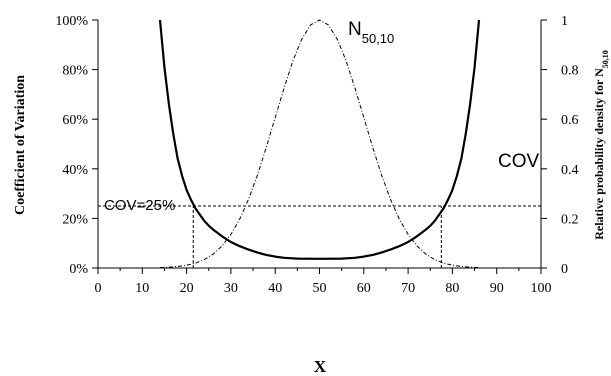 This screenshot has width=611, height=376. Describe the element at coordinates (378, 38) in the screenshot. I see `n-curve-label-sub: 50,10` at that location.